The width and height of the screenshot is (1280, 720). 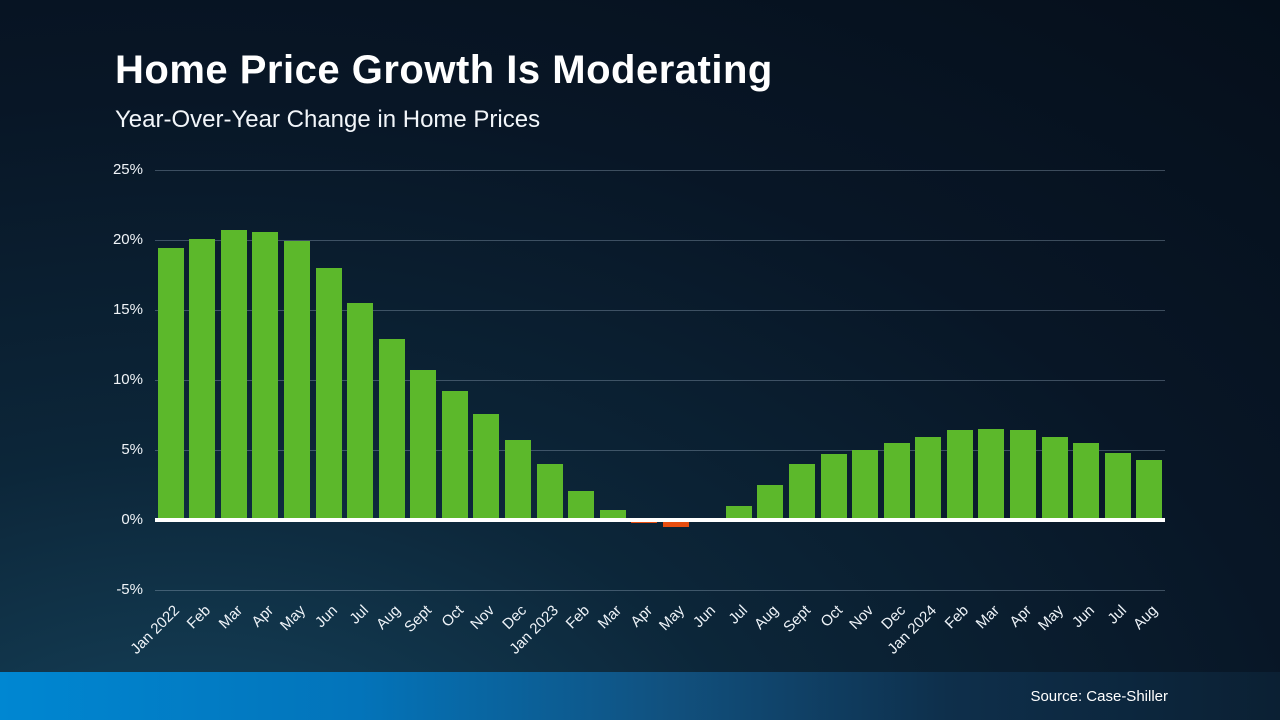 I want to click on zero-baseline, so click(x=660, y=520).